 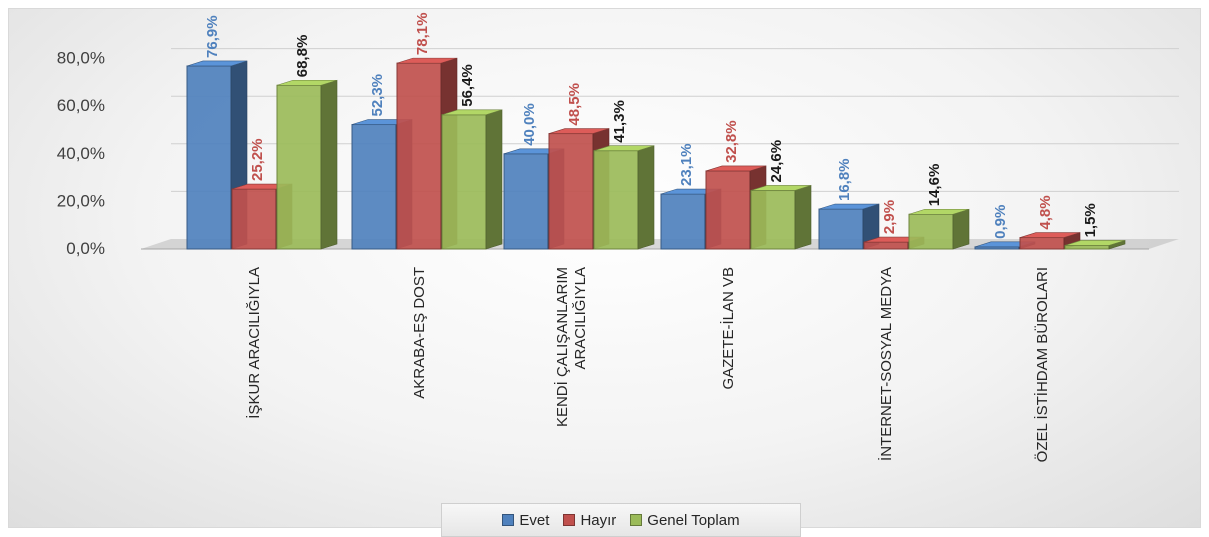 I want to click on data-label: 24,6%, so click(x=776, y=161).